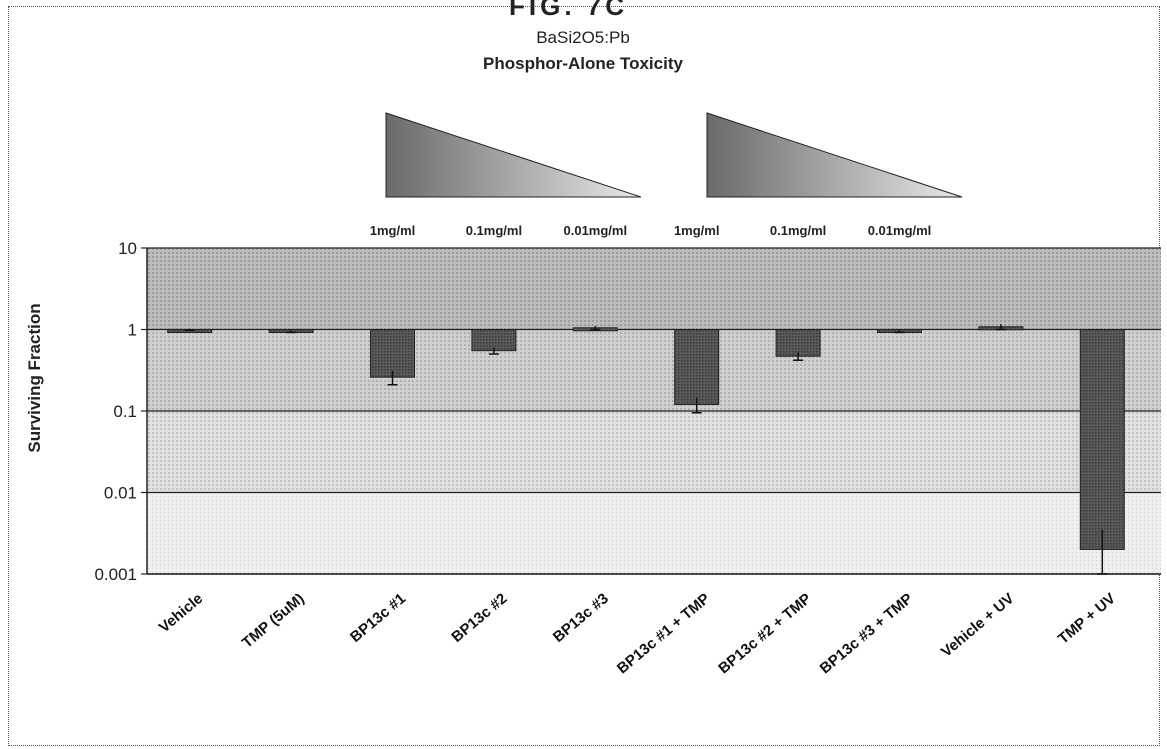 Image resolution: width=1167 pixels, height=749 pixels. I want to click on category-label: Vehicle, so click(181, 613).